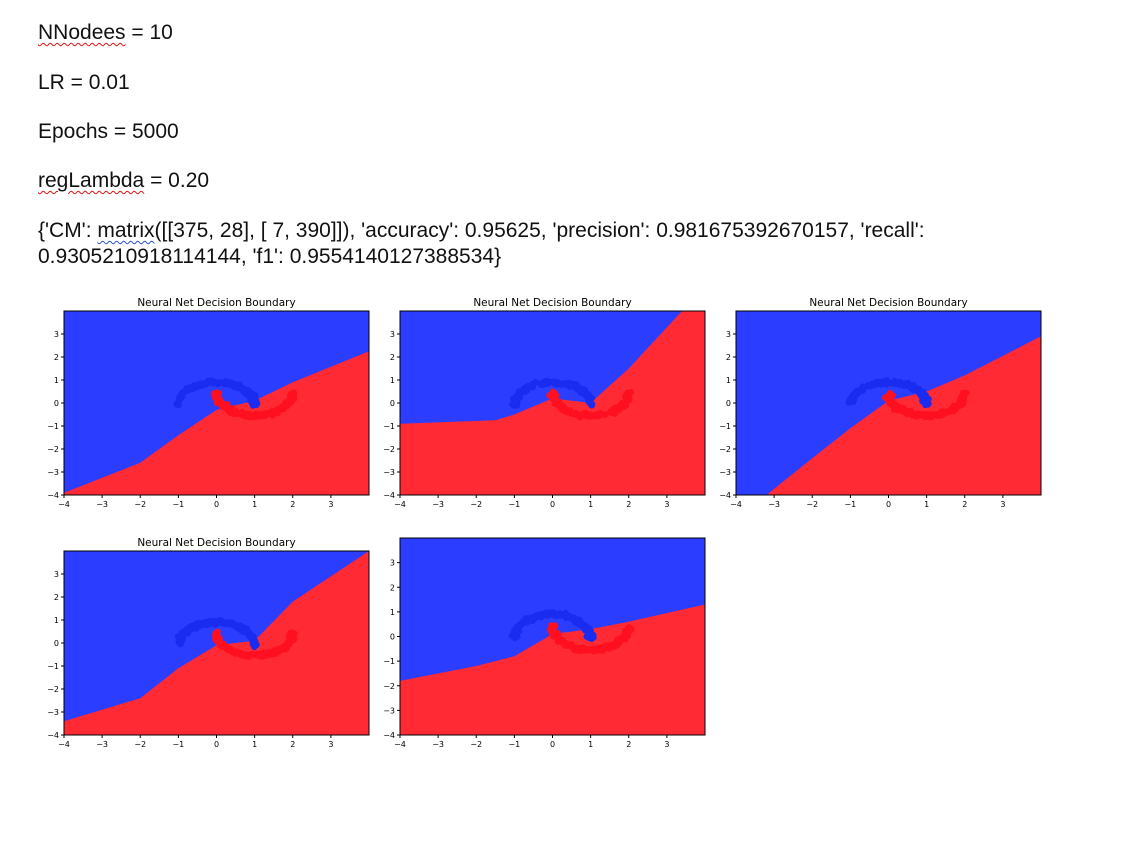 This screenshot has height=854, width=1132. What do you see at coordinates (400, 744) in the screenshot?
I see `x-tick-label: −4` at bounding box center [400, 744].